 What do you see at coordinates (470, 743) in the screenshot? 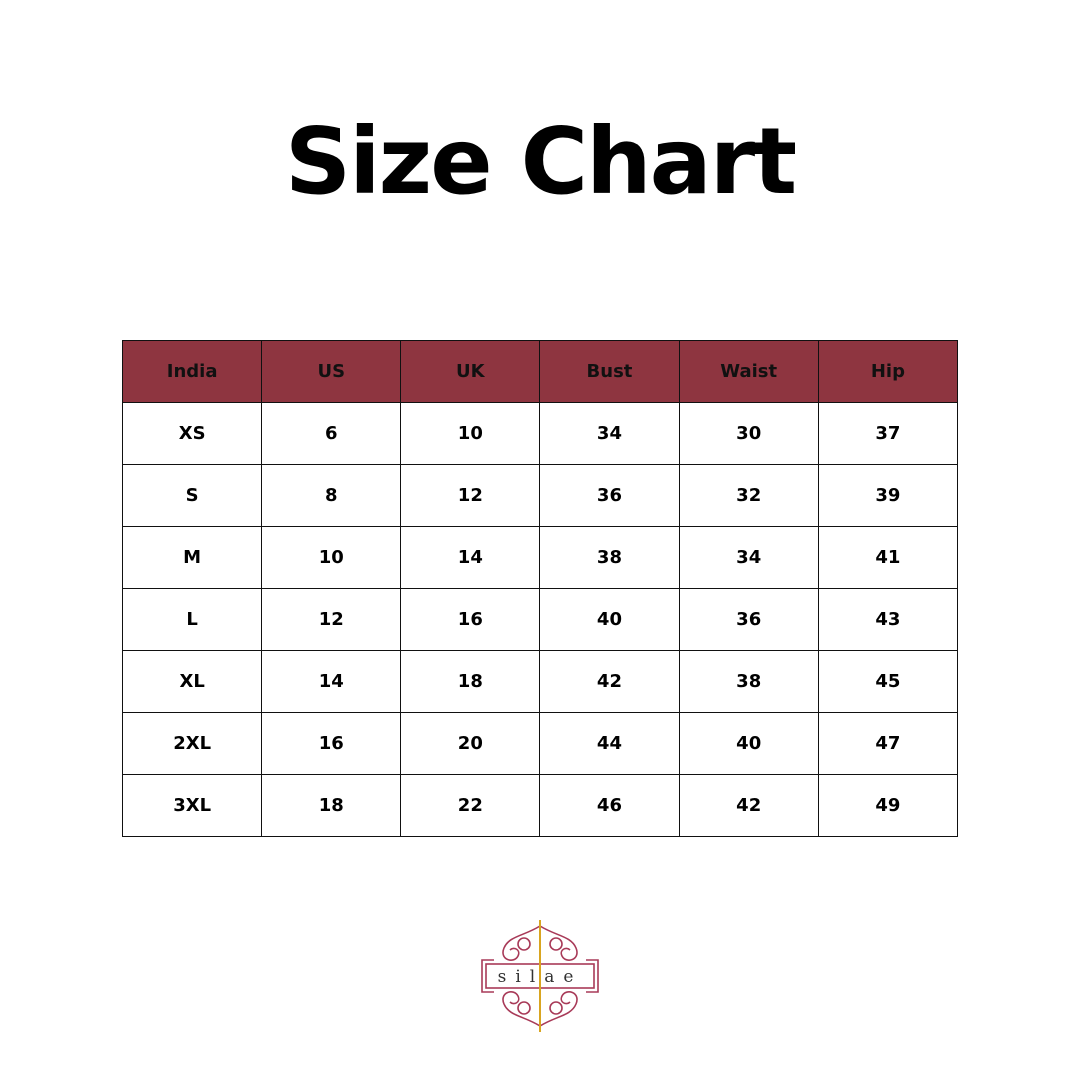
I see `table-cell: 20` at bounding box center [470, 743].